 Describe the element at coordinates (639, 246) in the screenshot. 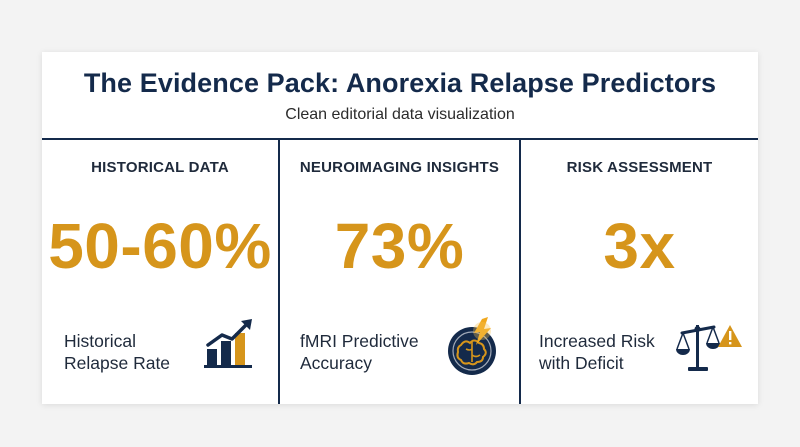

I see `panel-stat: 3x` at that location.